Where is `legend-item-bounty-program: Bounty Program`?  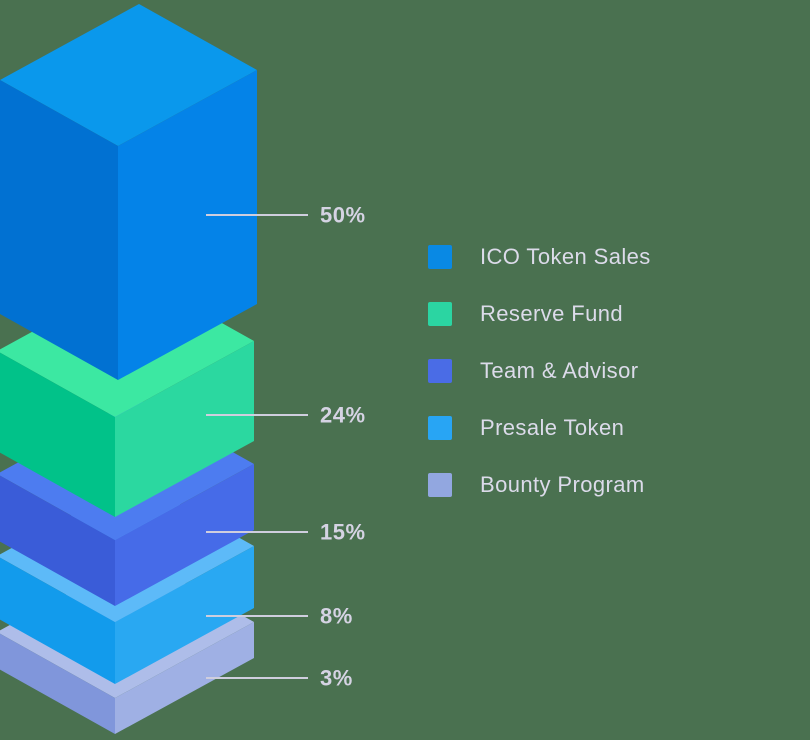 legend-item-bounty-program: Bounty Program is located at coordinates (539, 484).